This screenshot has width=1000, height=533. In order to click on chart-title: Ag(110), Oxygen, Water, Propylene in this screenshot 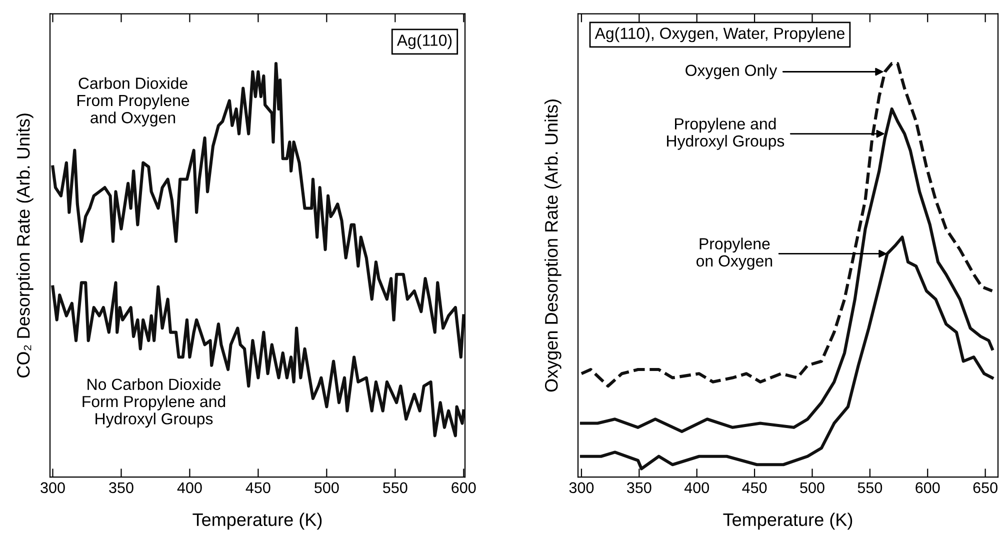, I will do `click(719, 34)`.